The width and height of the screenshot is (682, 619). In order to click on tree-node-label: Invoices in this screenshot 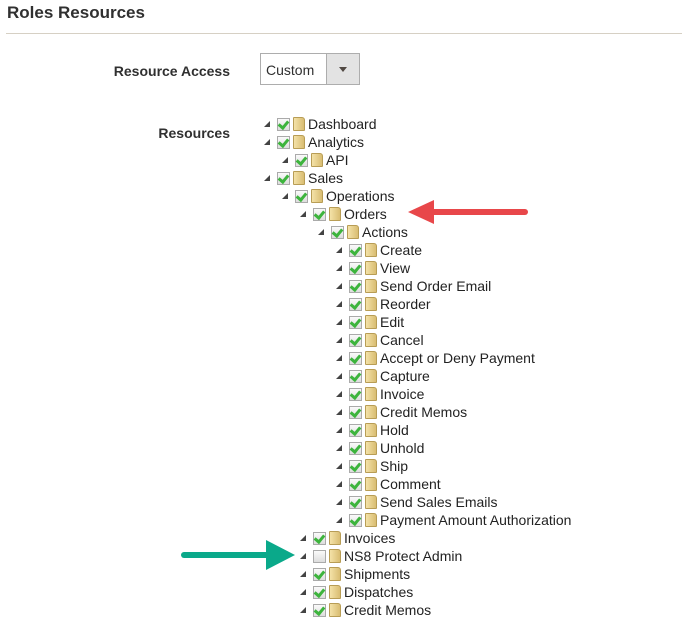, I will do `click(370, 538)`.